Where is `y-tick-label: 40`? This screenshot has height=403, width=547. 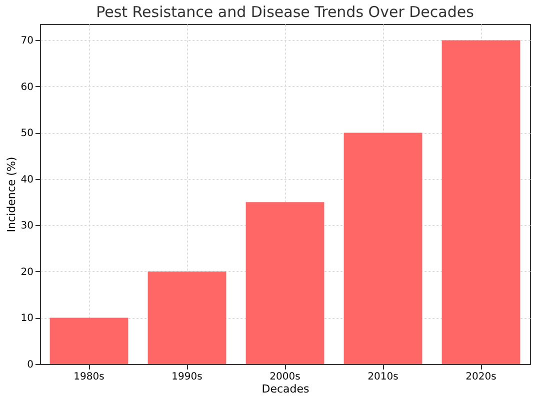 y-tick-label: 40 is located at coordinates (27, 180).